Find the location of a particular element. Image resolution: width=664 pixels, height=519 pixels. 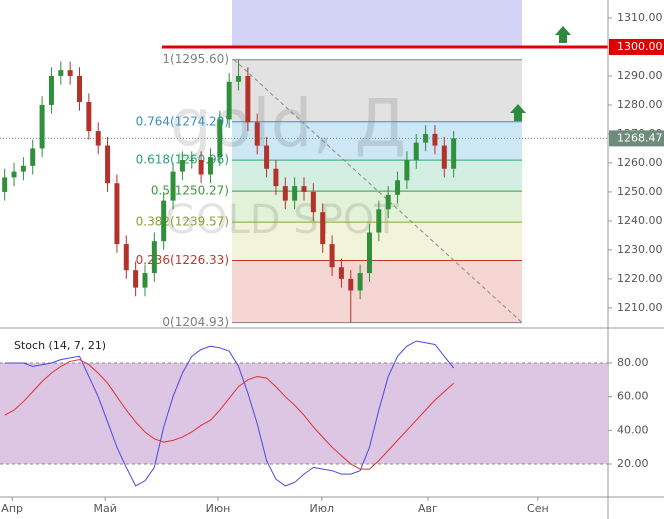

fib-label: 0.764(1274.20) is located at coordinates (182, 121).